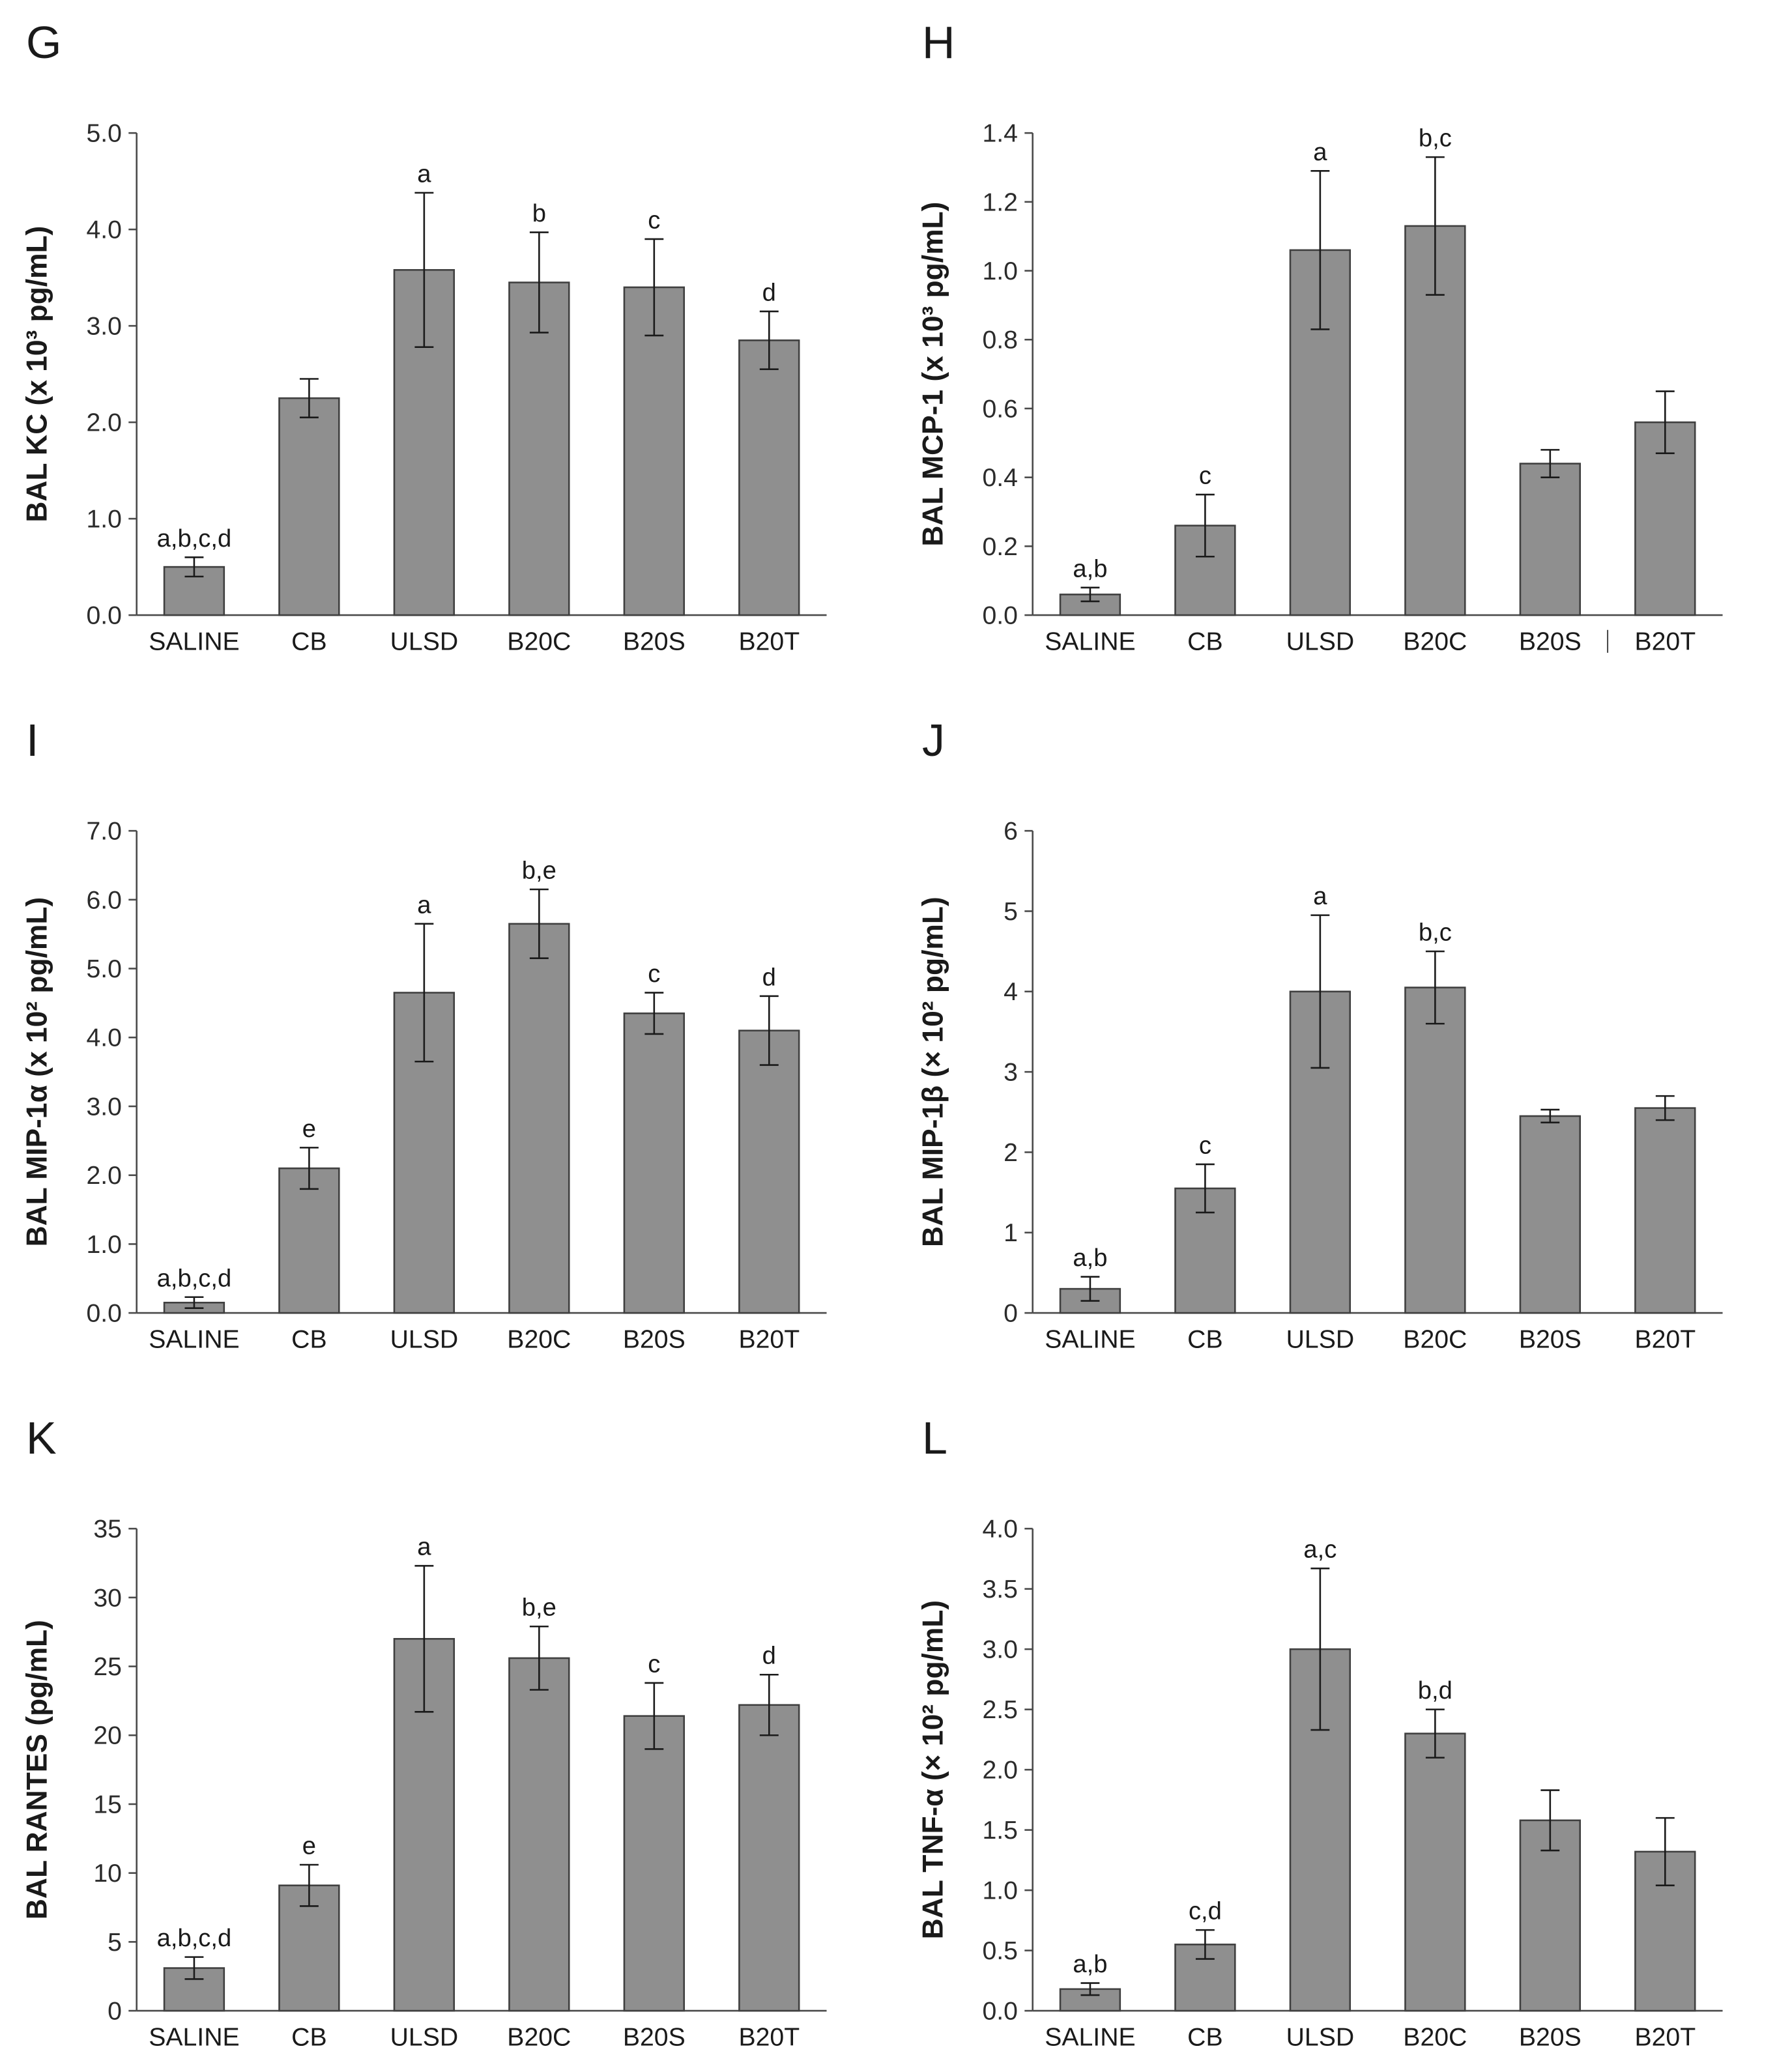  What do you see at coordinates (935, 1438) in the screenshot?
I see `panel-letter-l: L` at bounding box center [935, 1438].